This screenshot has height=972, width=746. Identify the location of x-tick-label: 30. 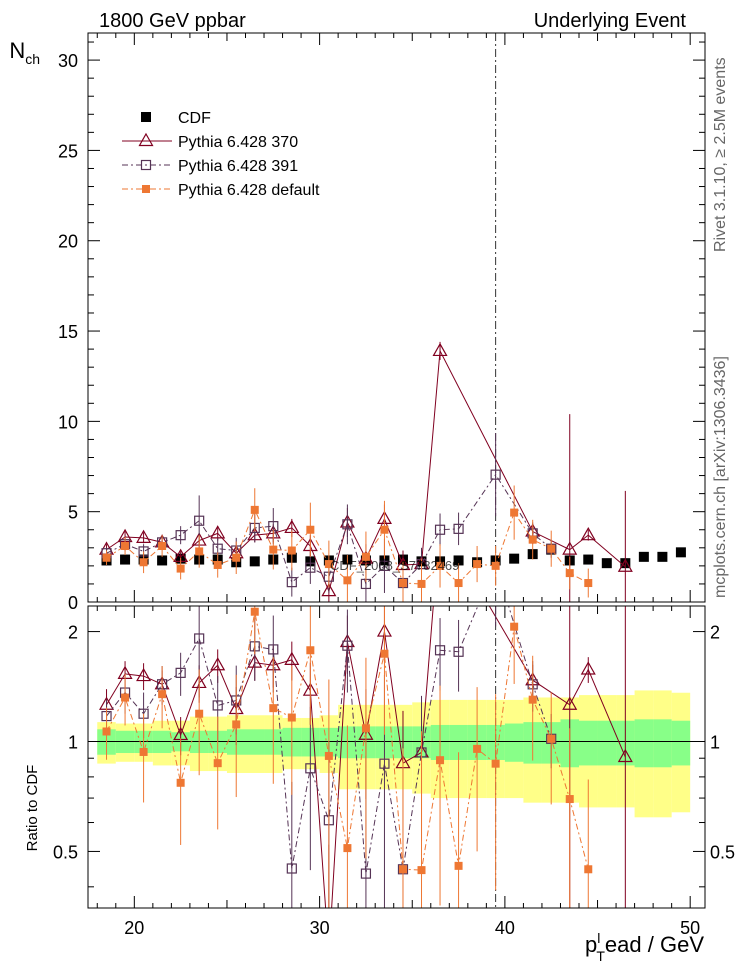
(320, 928).